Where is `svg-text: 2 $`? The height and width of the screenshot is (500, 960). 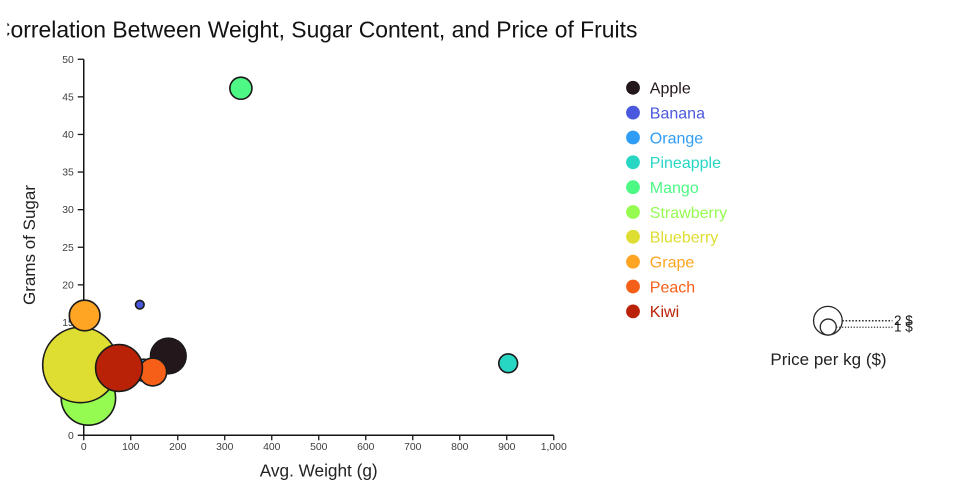 svg-text: 2 $ is located at coordinates (903, 320).